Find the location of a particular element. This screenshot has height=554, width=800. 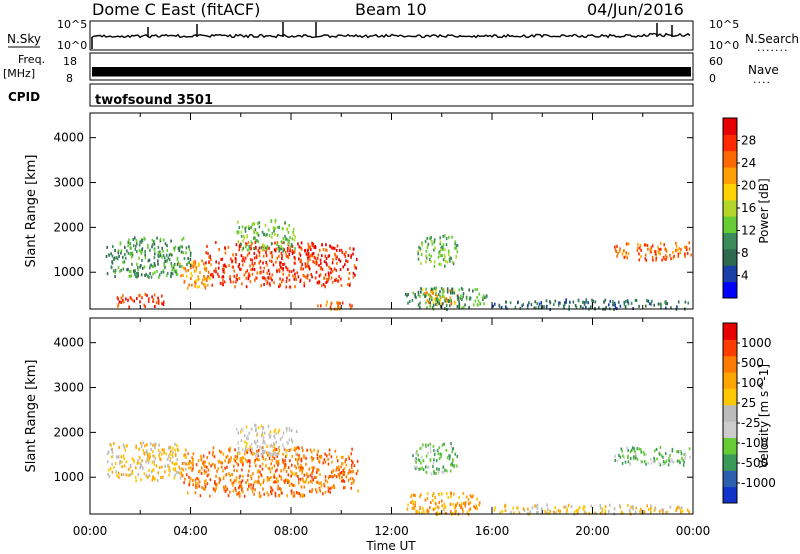

nsky-label: N.Sky is located at coordinates (24, 39).